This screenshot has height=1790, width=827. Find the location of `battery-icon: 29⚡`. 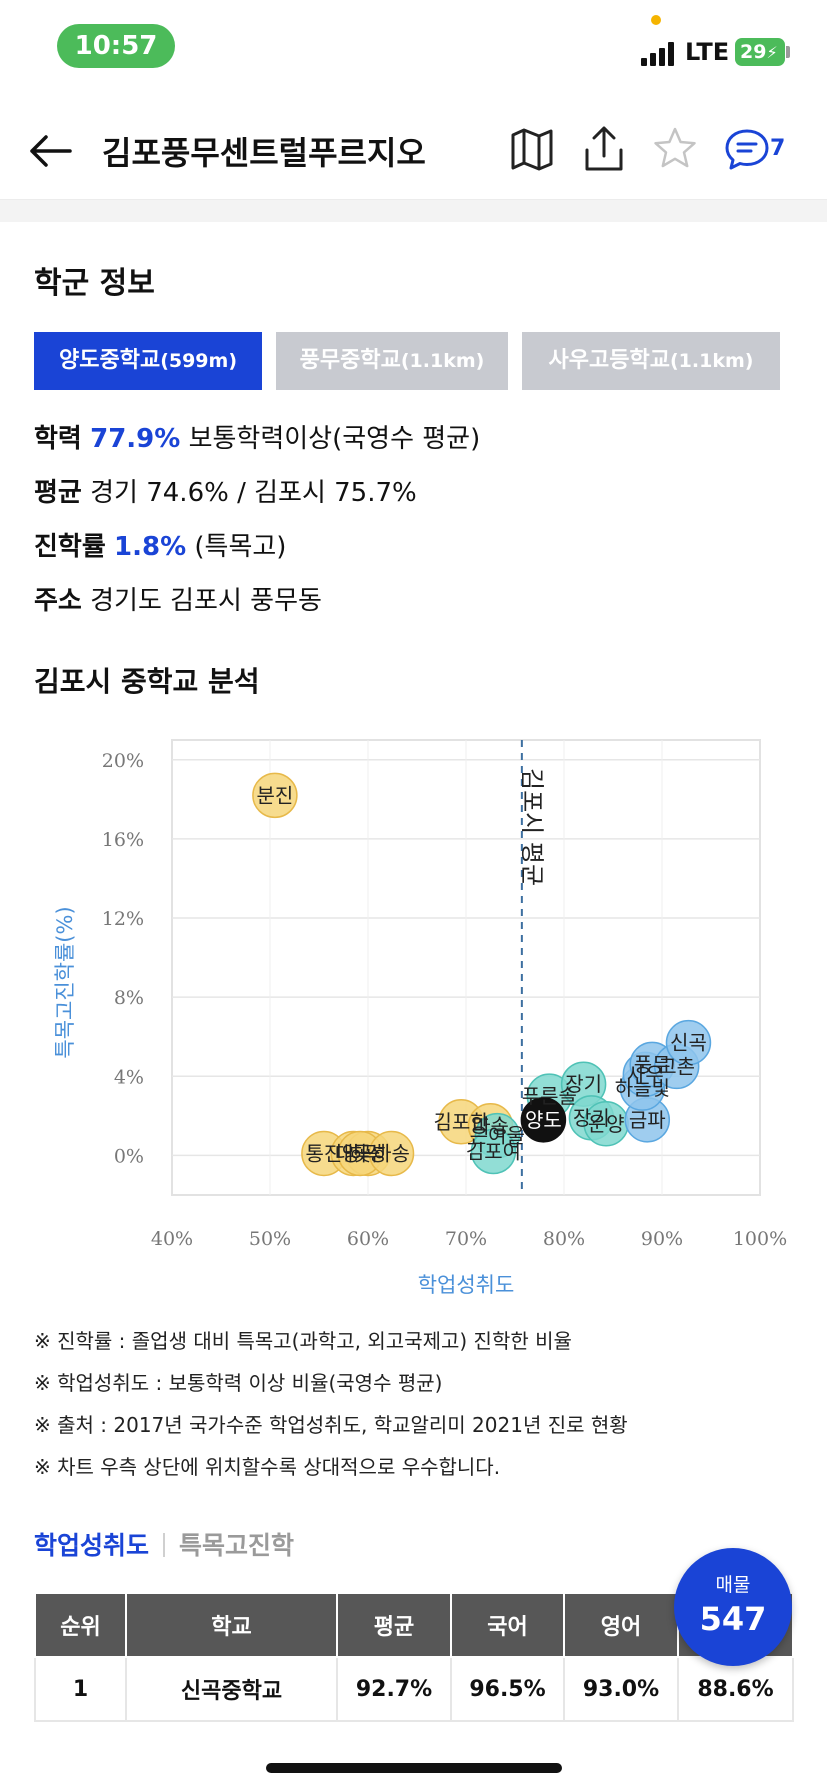

battery-icon: 29⚡ is located at coordinates (760, 52).